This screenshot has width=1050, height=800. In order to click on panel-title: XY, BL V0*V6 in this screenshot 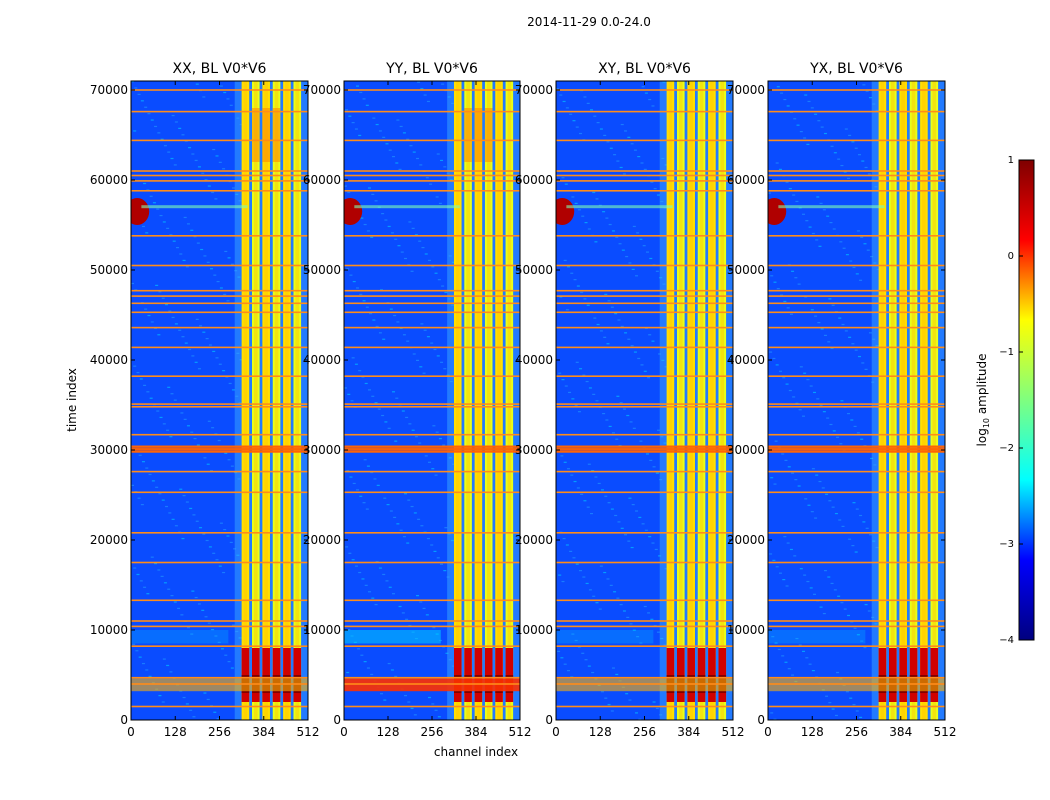, I will do `click(644, 69)`.